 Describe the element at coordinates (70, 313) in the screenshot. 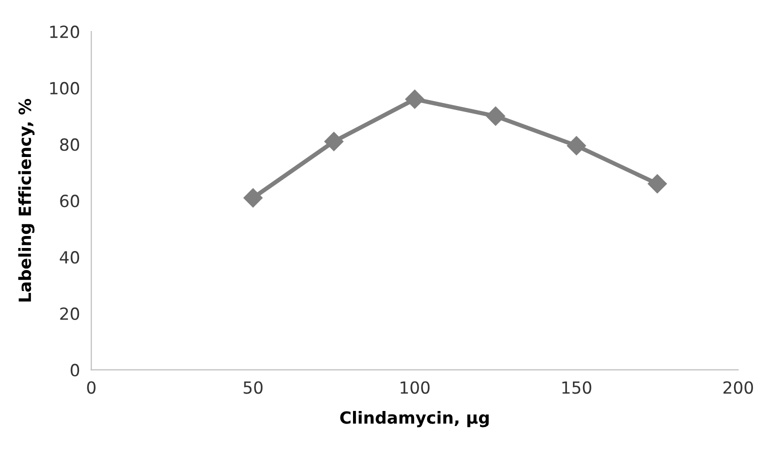

I see `y-tick-label: 20` at that location.